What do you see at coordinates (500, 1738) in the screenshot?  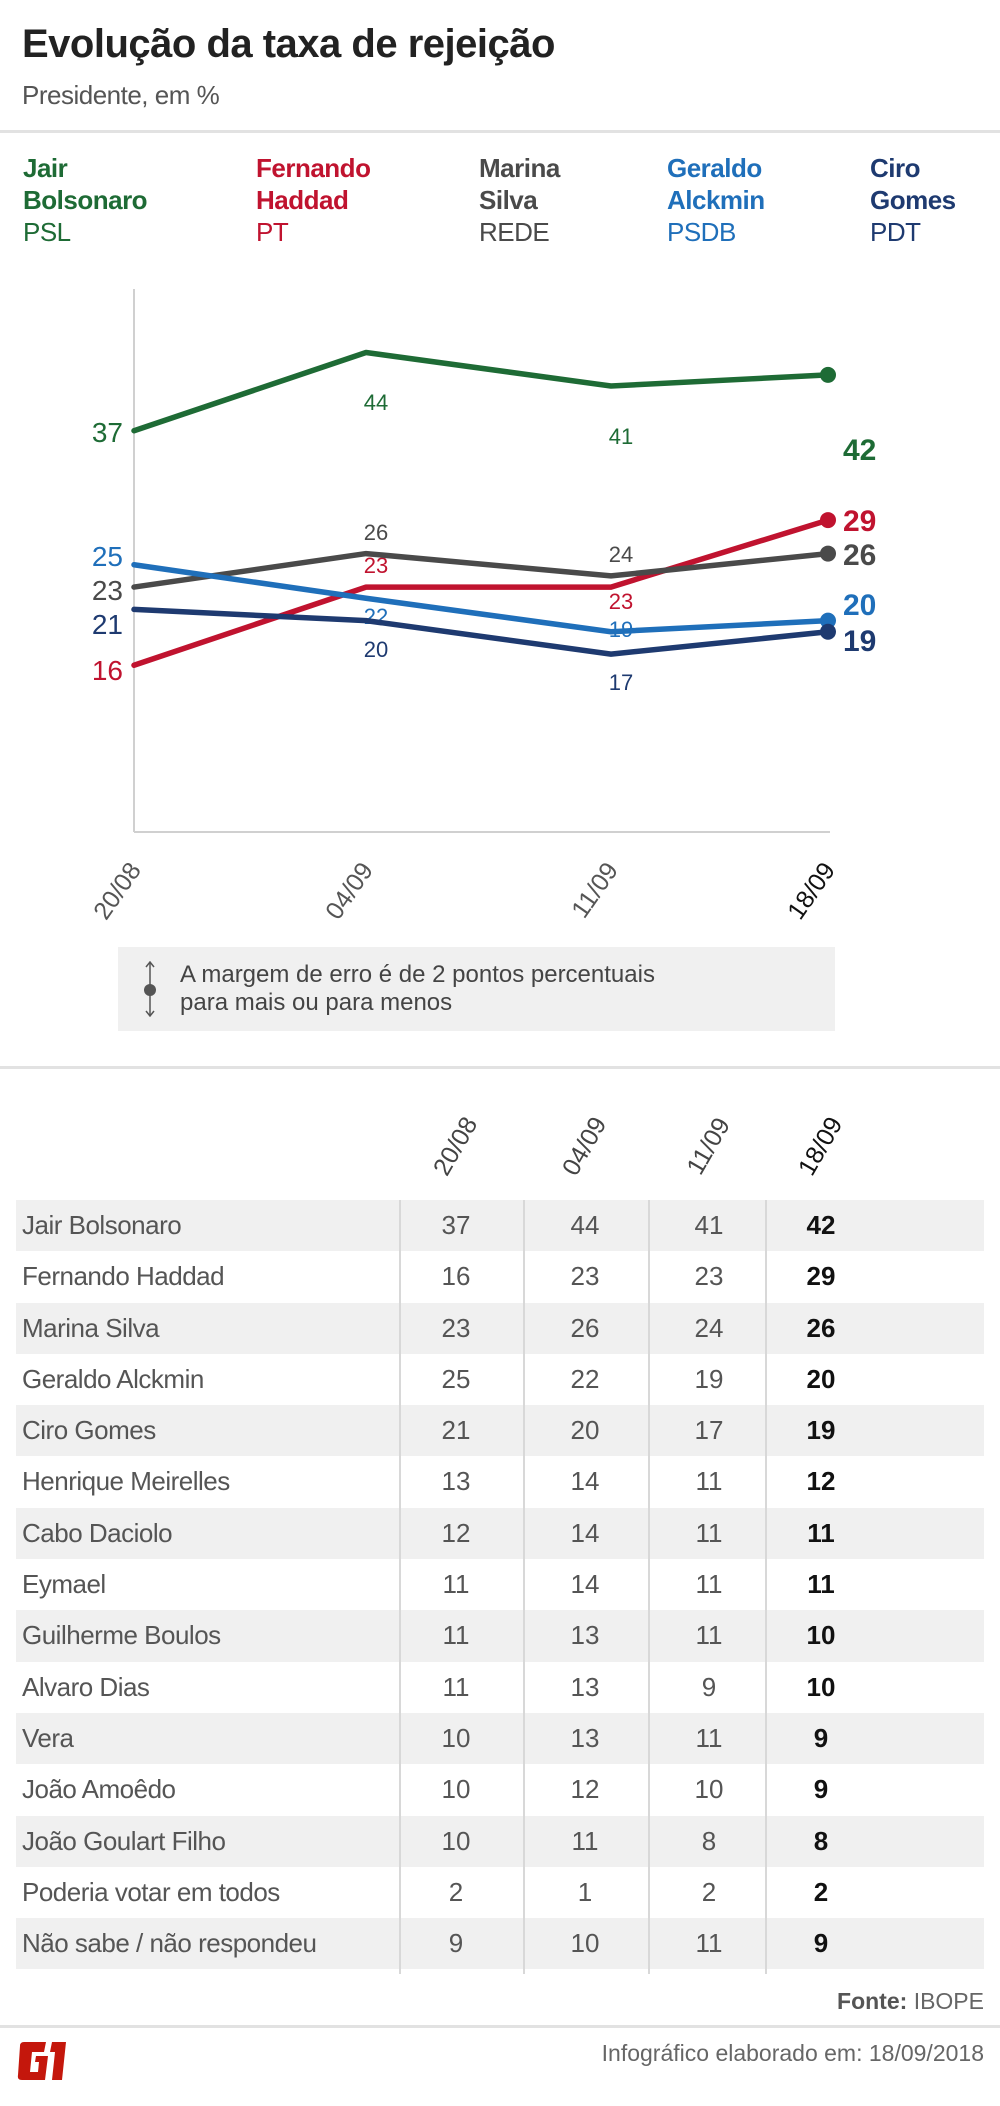 I see `table-row: Vera 10 13 11 9` at bounding box center [500, 1738].